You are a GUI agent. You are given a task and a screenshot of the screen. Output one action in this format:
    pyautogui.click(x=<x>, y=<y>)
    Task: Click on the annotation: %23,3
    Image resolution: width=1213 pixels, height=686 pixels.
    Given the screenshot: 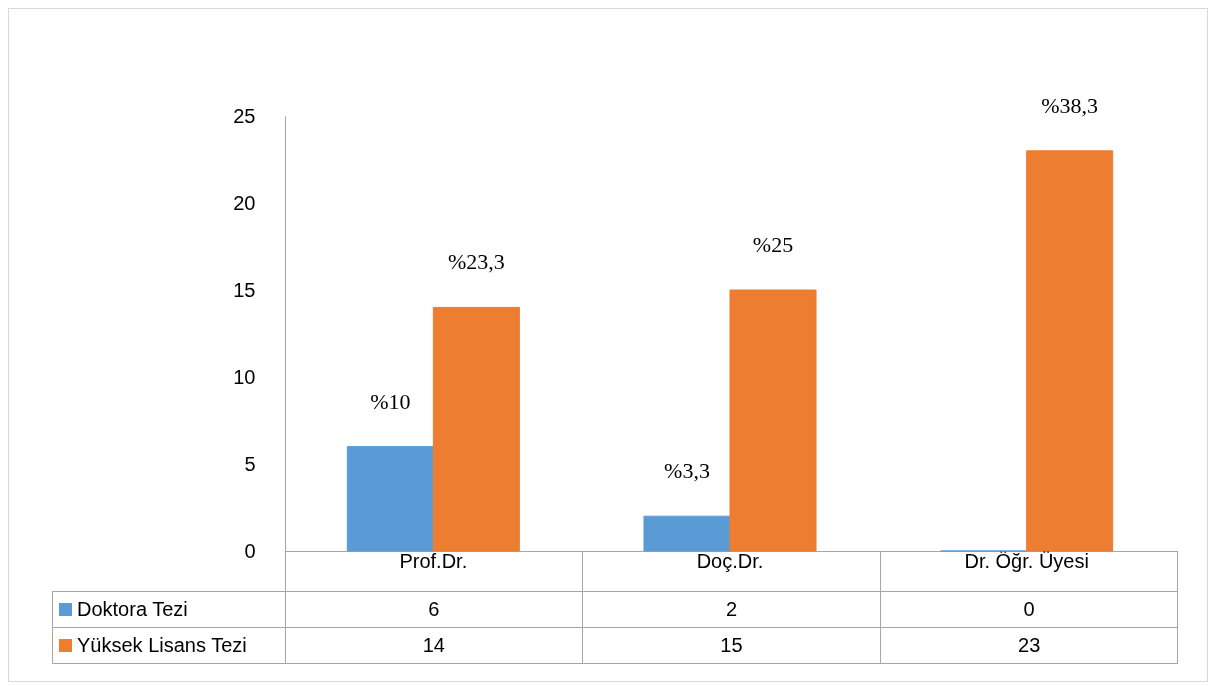 What is the action you would take?
    pyautogui.click(x=476, y=262)
    